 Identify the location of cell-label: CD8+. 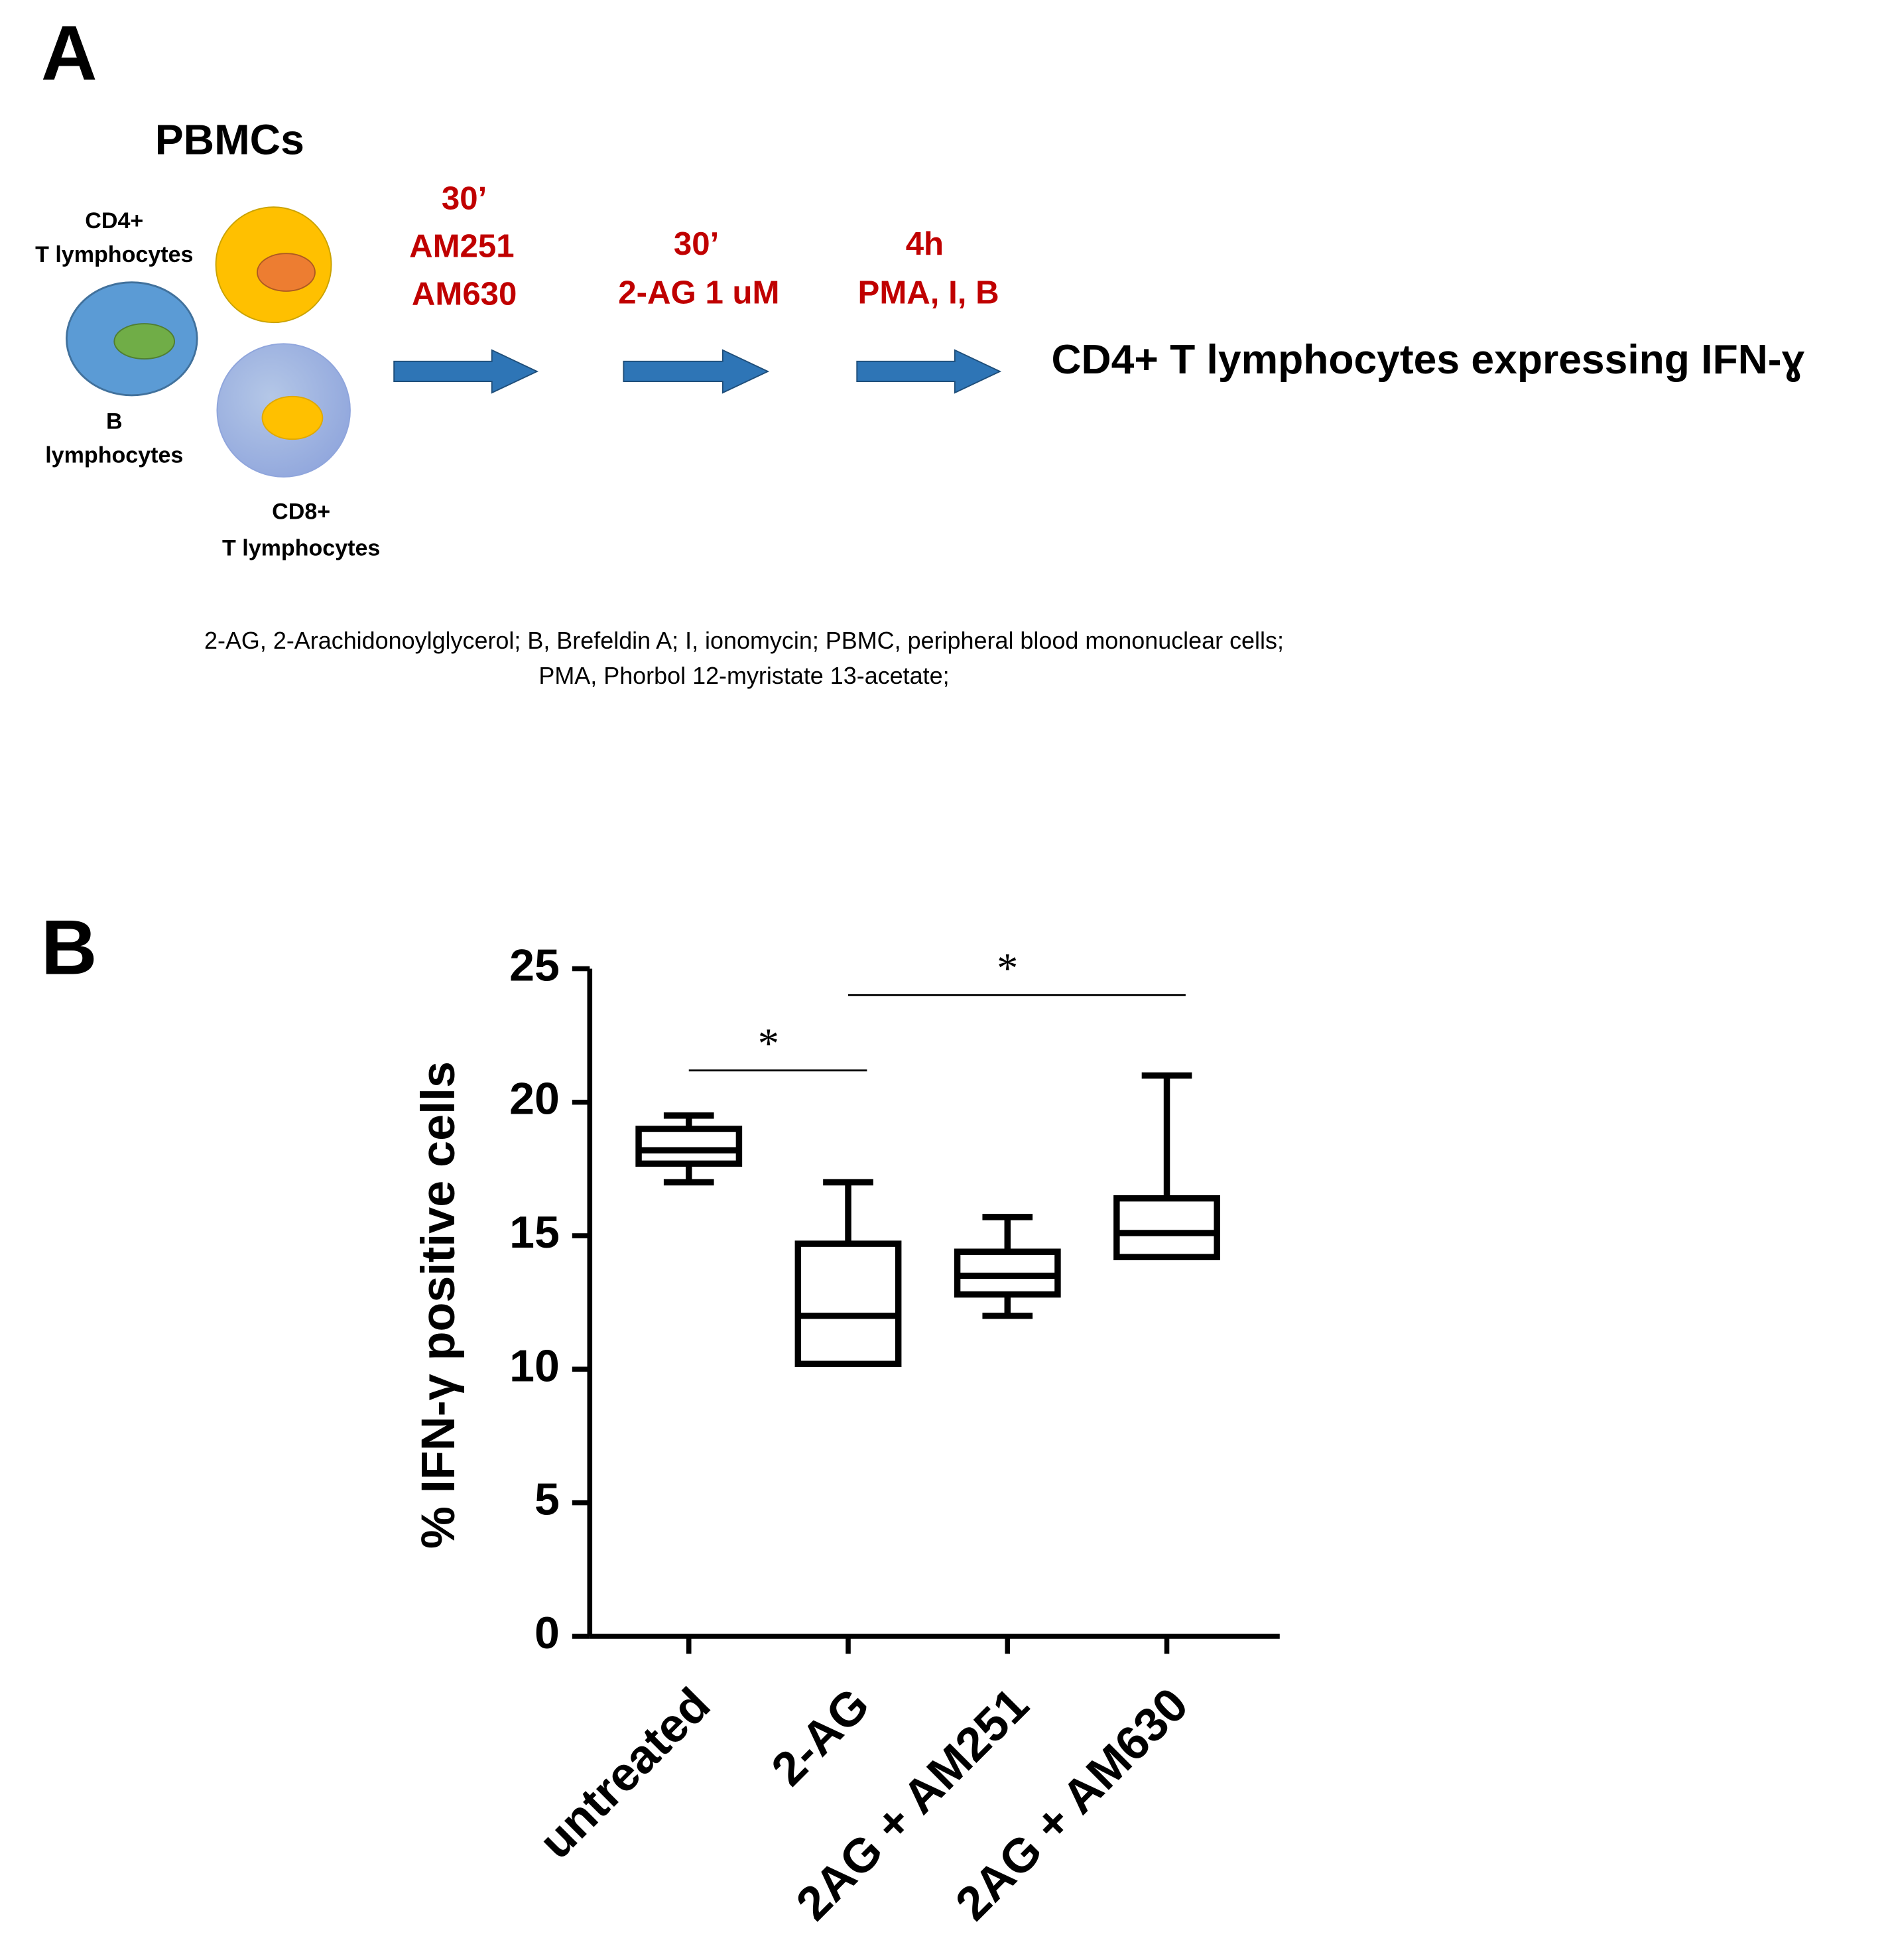
(301, 512).